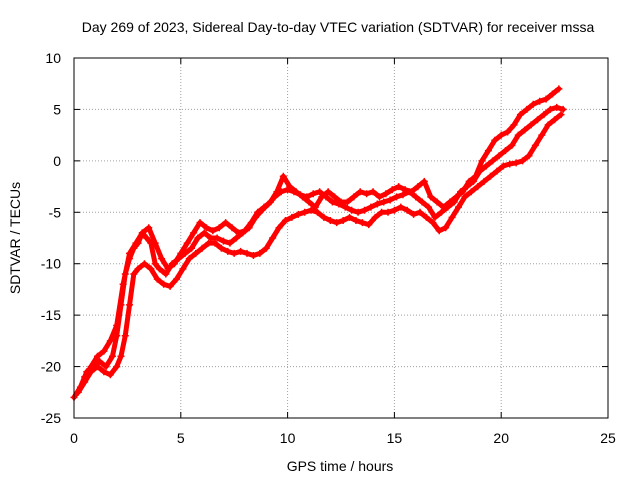 The image size is (640, 480). Describe the element at coordinates (340, 466) in the screenshot. I see `x-axis-label: GPS time / hours` at that location.